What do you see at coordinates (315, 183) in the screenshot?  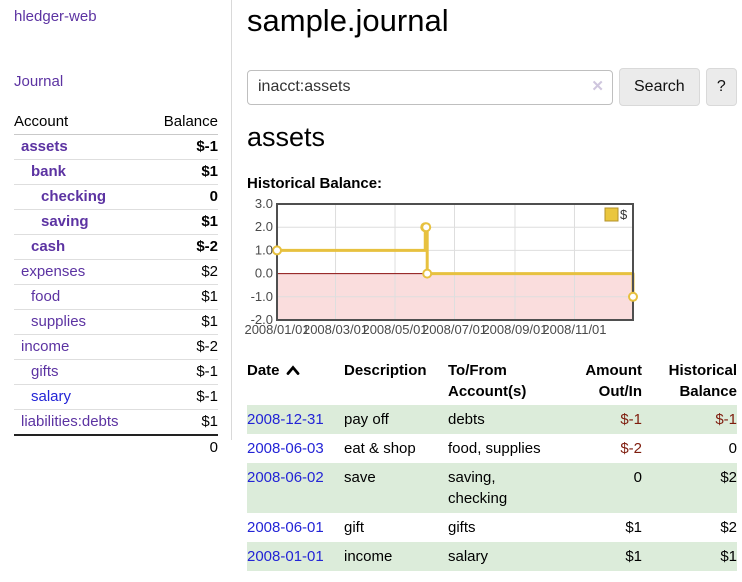 I see `chart-title: Historical Balance:` at bounding box center [315, 183].